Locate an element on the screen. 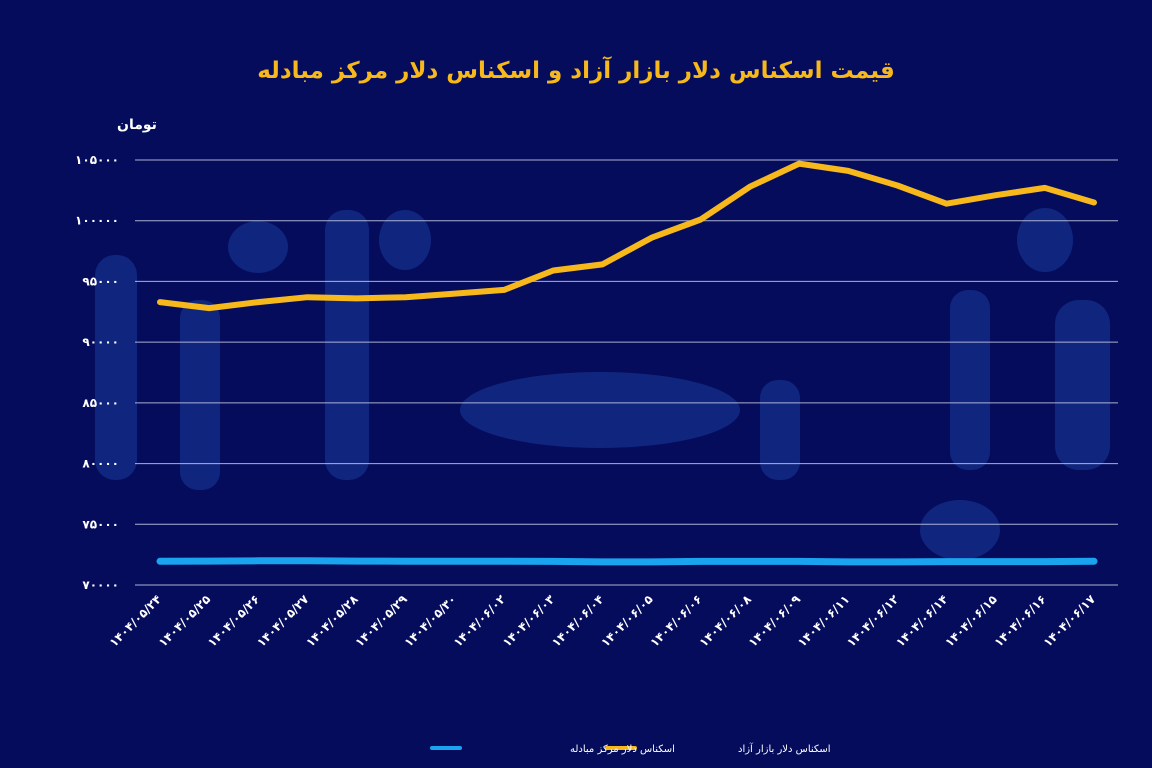 The image size is (1152, 768). x-tick-label: ۱۴۰۴/۰۶/۰۴ is located at coordinates (578, 621).